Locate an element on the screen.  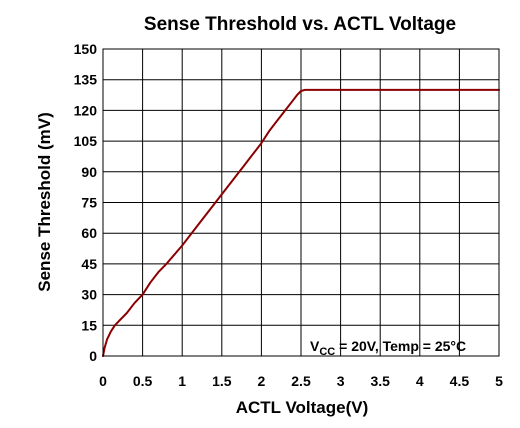
y-tick-label: 135 is located at coordinates (86, 80).